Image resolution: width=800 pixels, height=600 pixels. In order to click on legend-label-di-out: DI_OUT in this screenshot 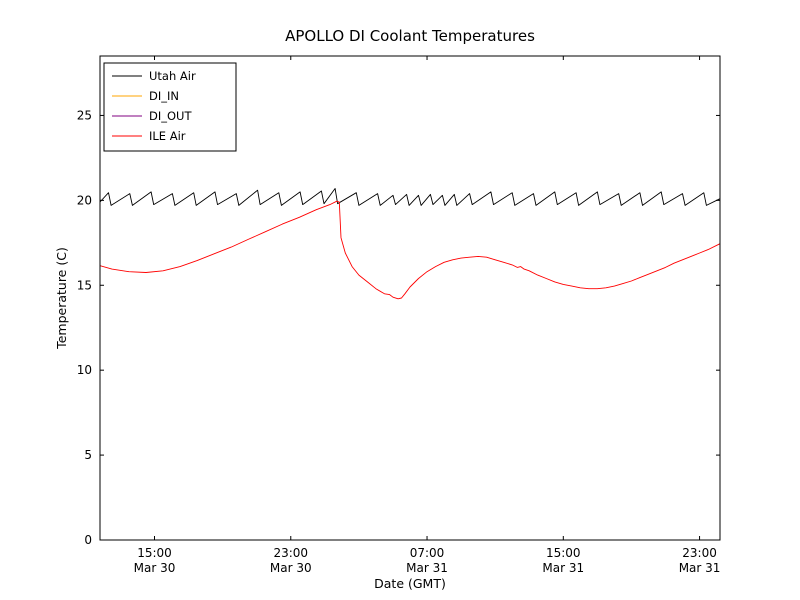, I will do `click(170, 116)`.